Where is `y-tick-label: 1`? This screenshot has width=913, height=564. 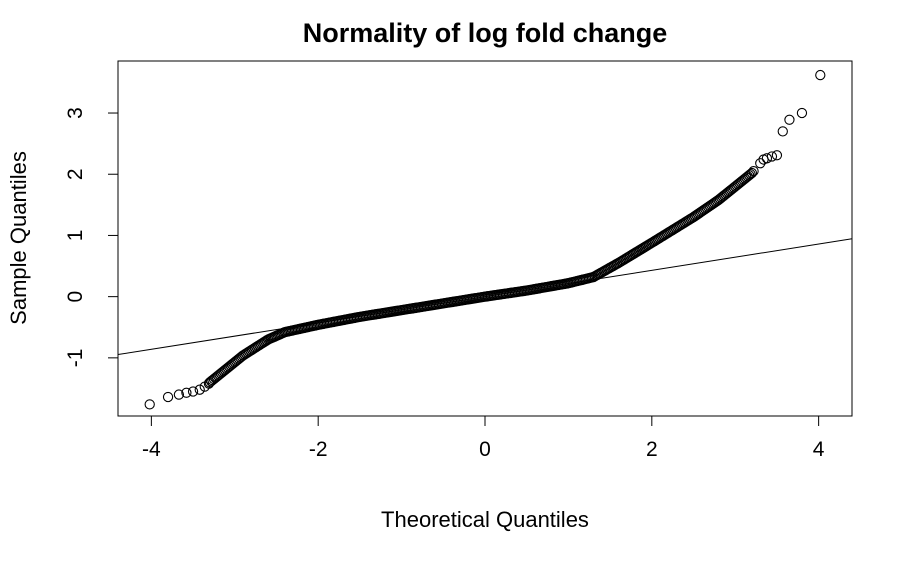
y-tick-label: 1 is located at coordinates (75, 236).